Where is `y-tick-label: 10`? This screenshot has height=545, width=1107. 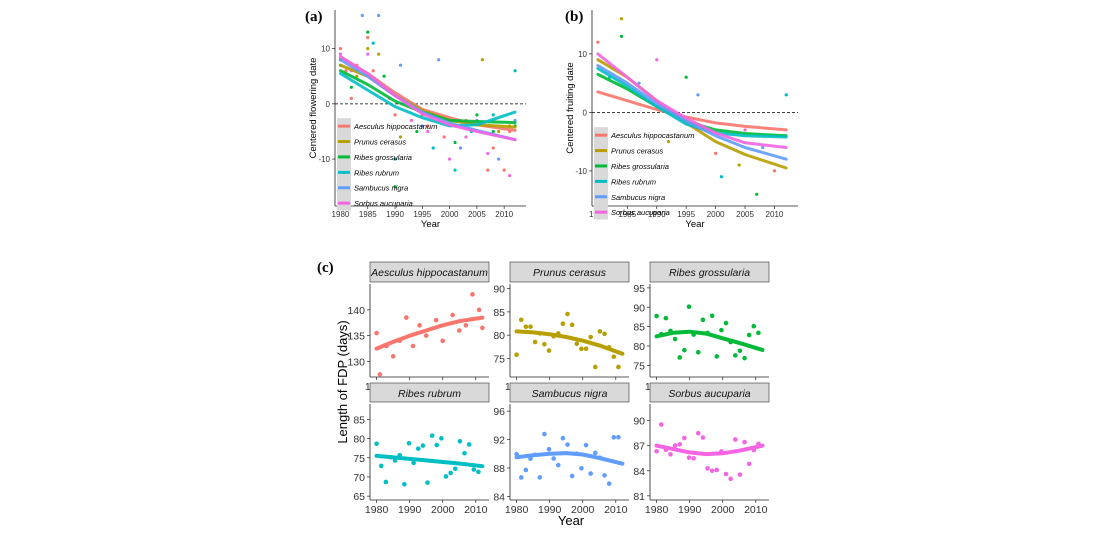
y-tick-label: 10 is located at coordinates (325, 49).